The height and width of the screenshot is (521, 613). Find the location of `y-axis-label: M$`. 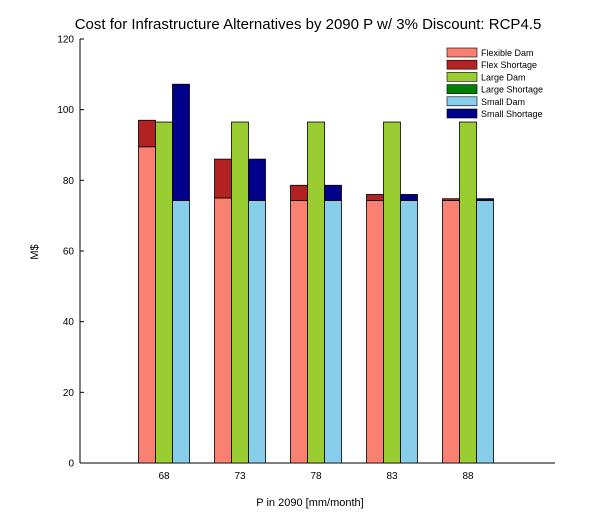

y-axis-label: M$ is located at coordinates (35, 251).